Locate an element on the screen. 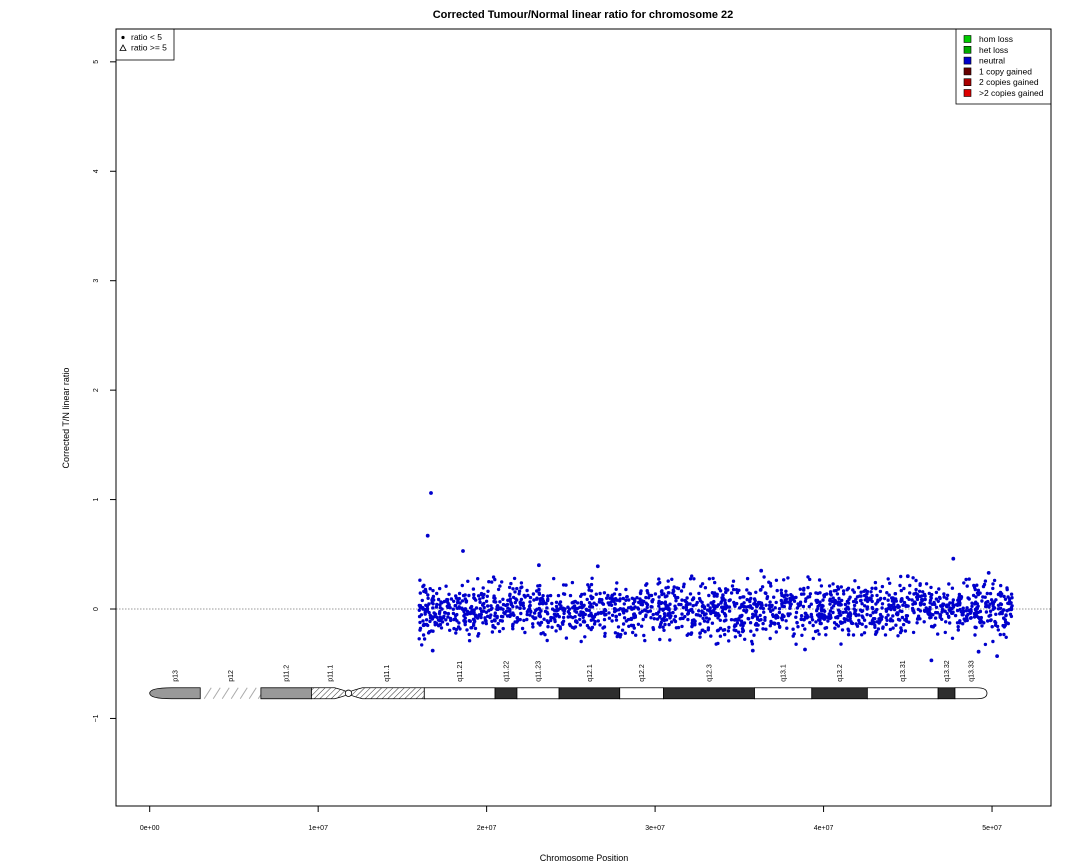  x-tick-label: 4e+07 is located at coordinates (824, 828).